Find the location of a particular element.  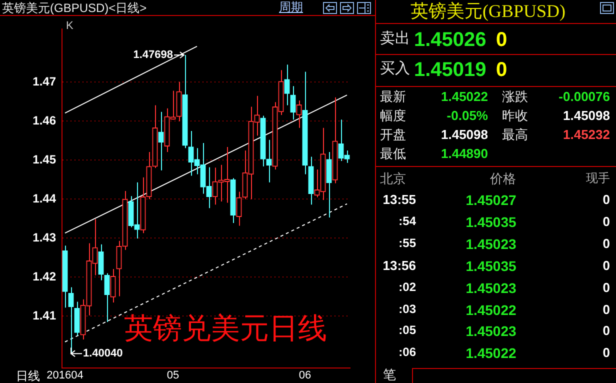

y-tick-label: 1.42 is located at coordinates (44, 276).